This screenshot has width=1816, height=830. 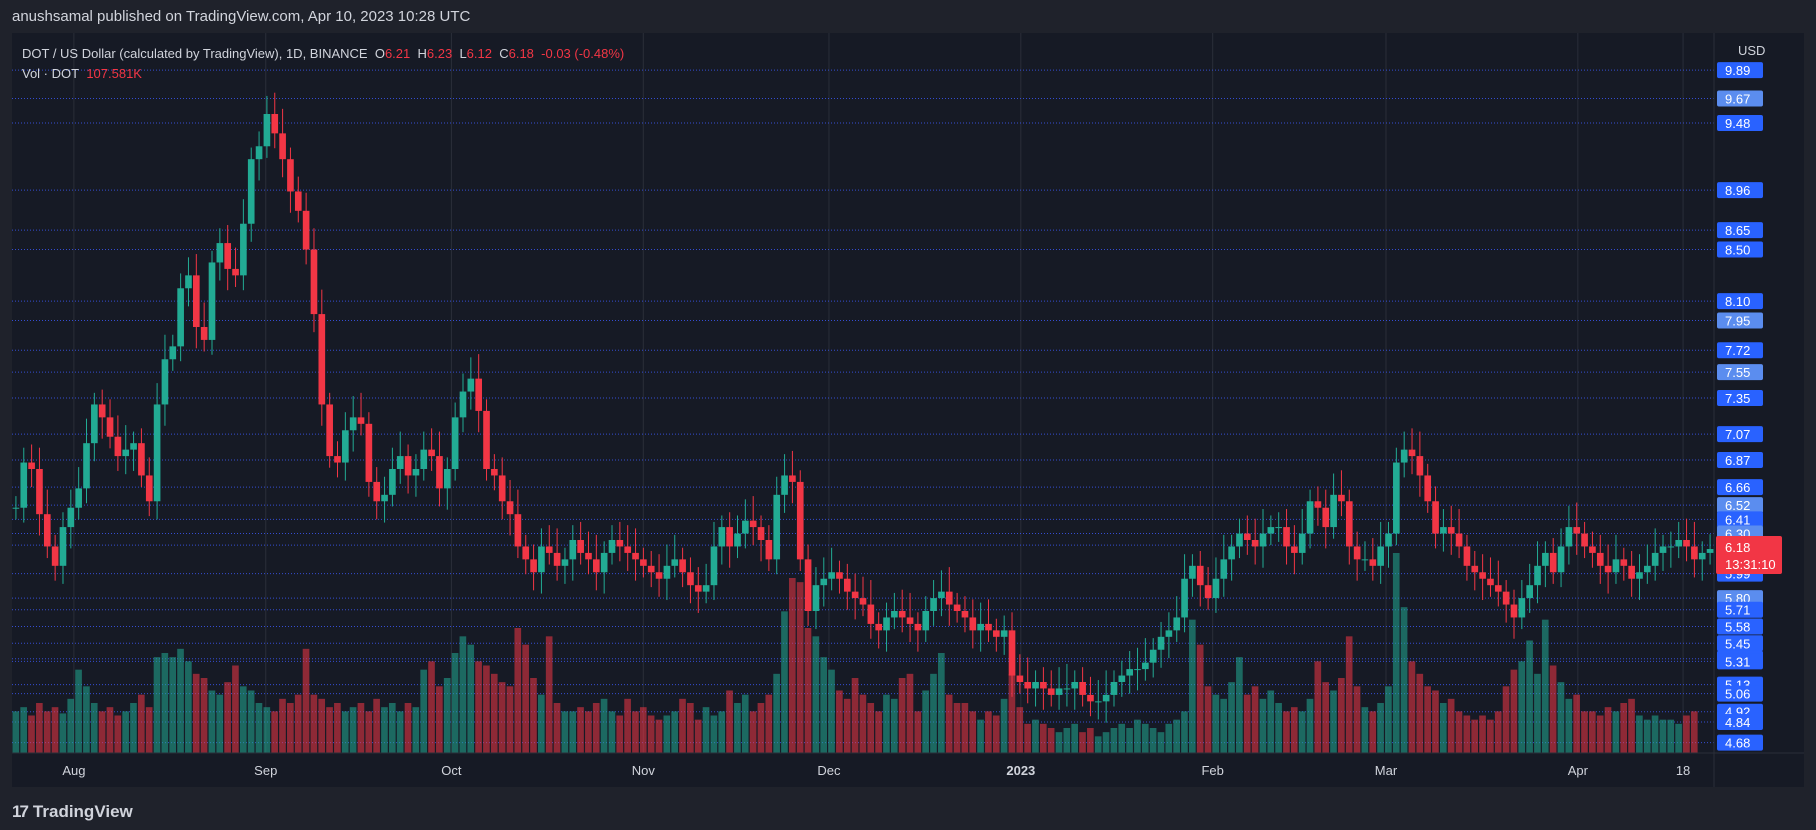 What do you see at coordinates (72, 812) in the screenshot?
I see `footer-brand: 17 TradingView` at bounding box center [72, 812].